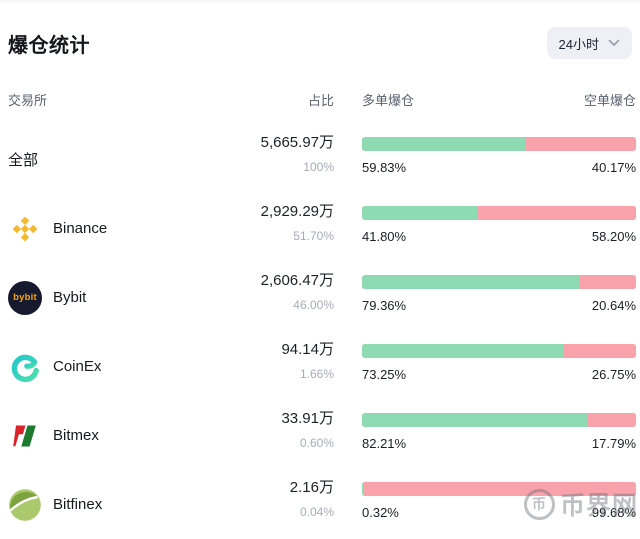 The height and width of the screenshot is (539, 640). I want to click on bybit-logo: bybit, so click(25, 297).